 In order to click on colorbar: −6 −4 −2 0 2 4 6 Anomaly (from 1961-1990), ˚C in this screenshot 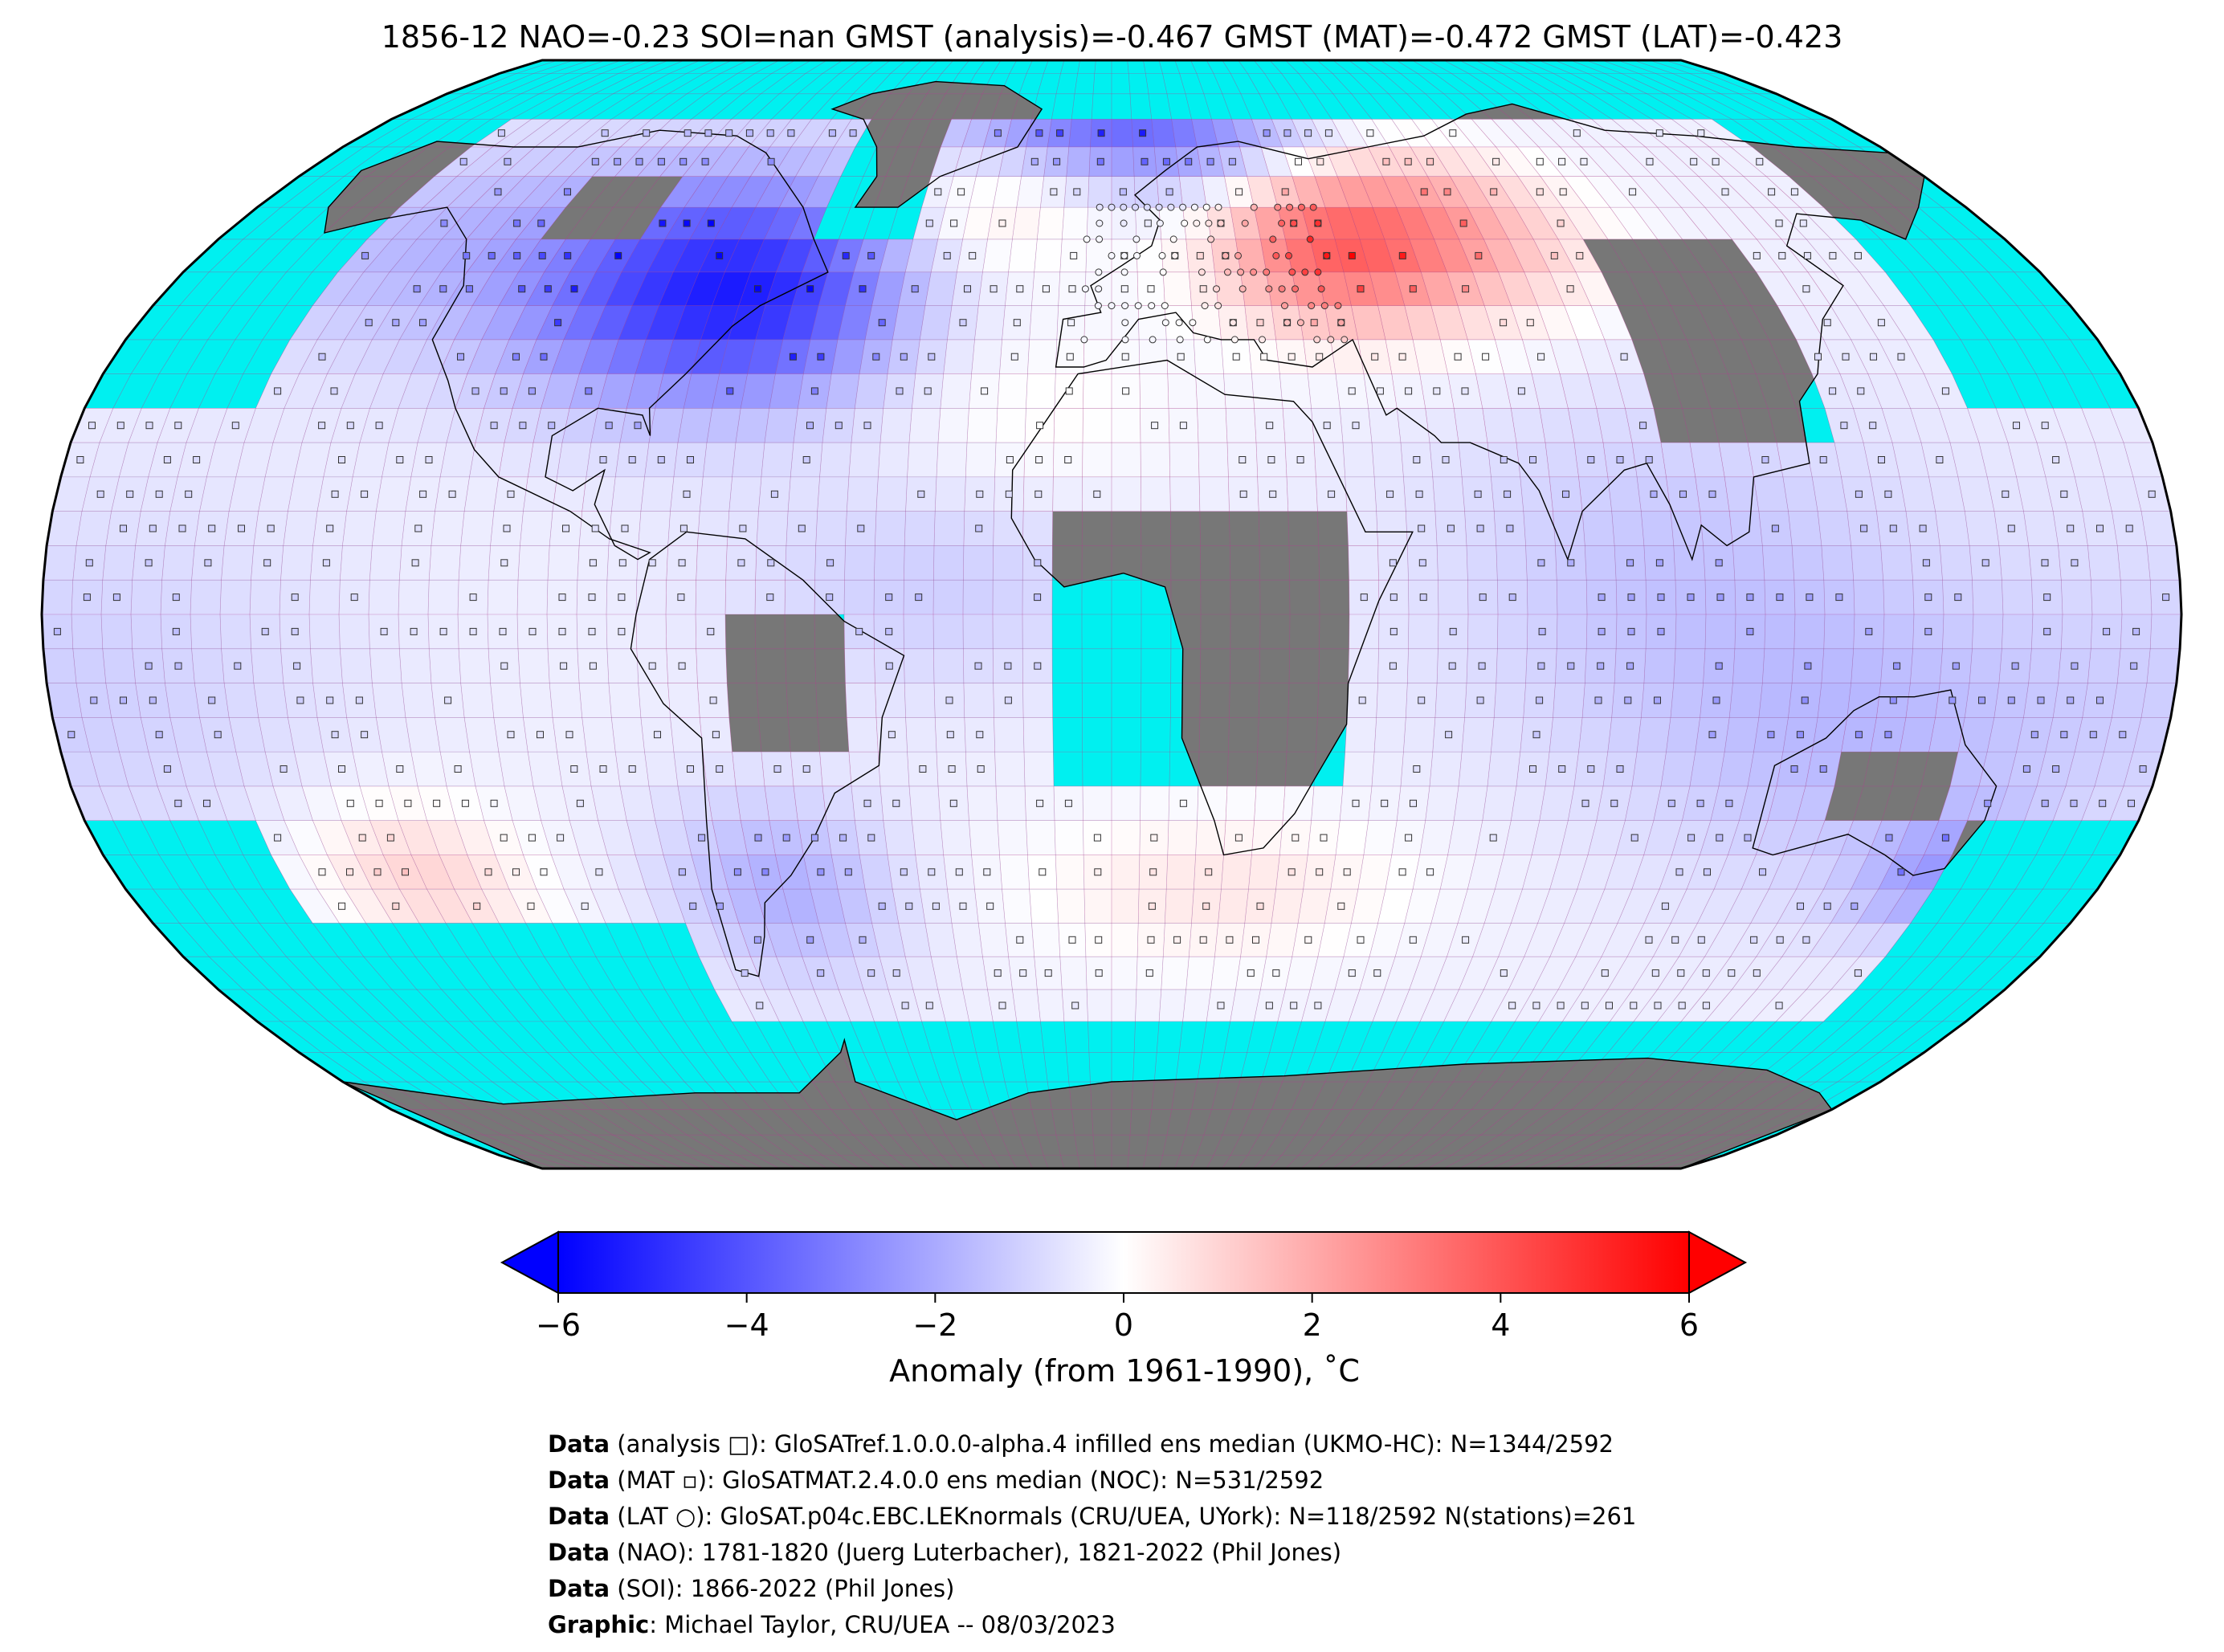, I will do `click(1124, 1309)`.